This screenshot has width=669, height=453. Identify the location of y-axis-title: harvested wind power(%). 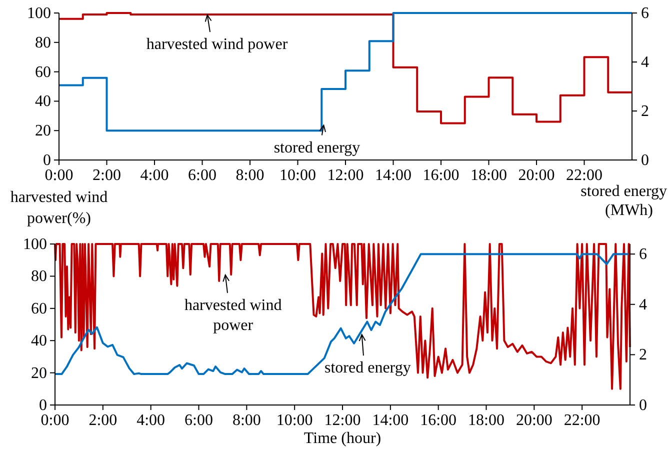
(59, 208).